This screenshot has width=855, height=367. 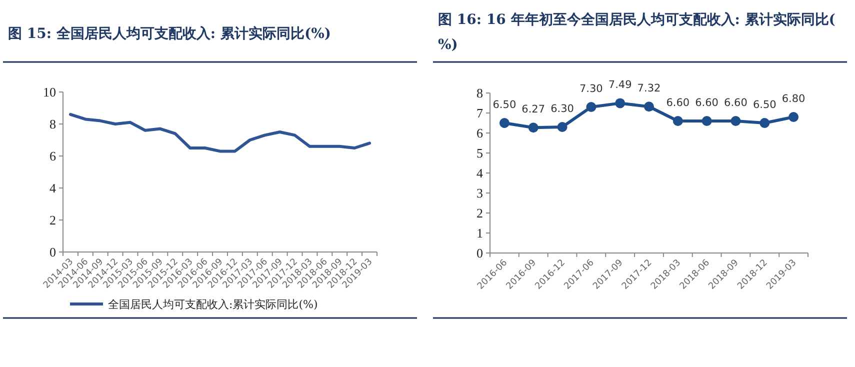 I want to click on legend-label: 全国居民人均可支配收入:累计实际同比(%), so click(x=213, y=304).